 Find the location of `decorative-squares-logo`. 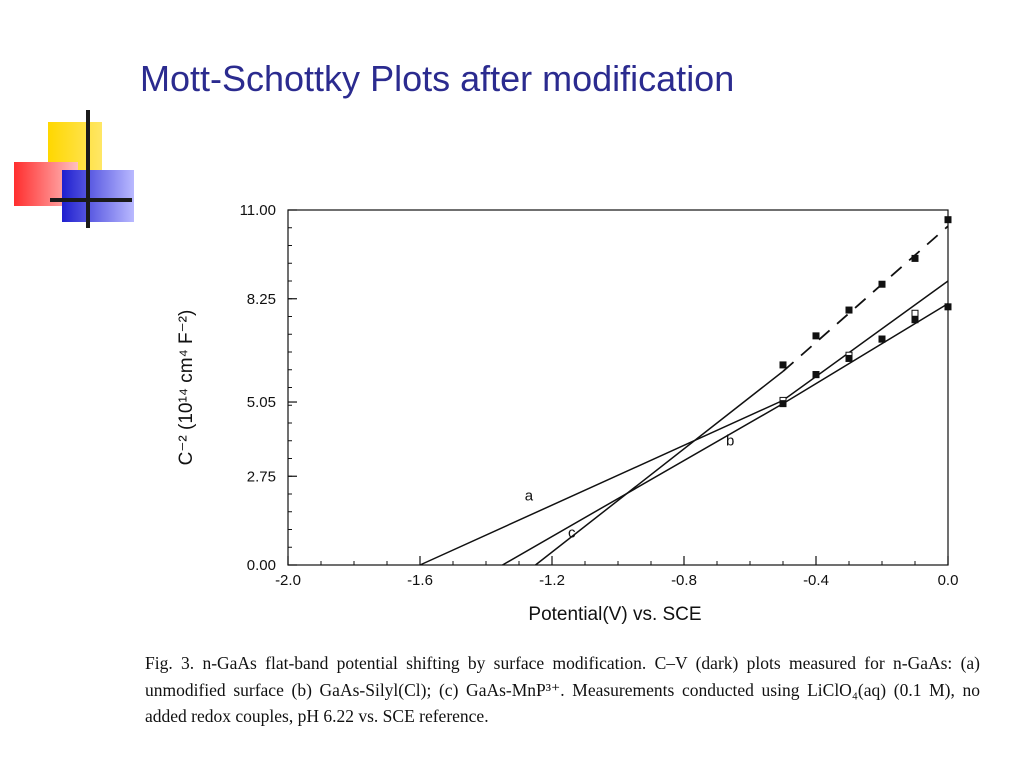

decorative-squares-logo is located at coordinates (75, 170).